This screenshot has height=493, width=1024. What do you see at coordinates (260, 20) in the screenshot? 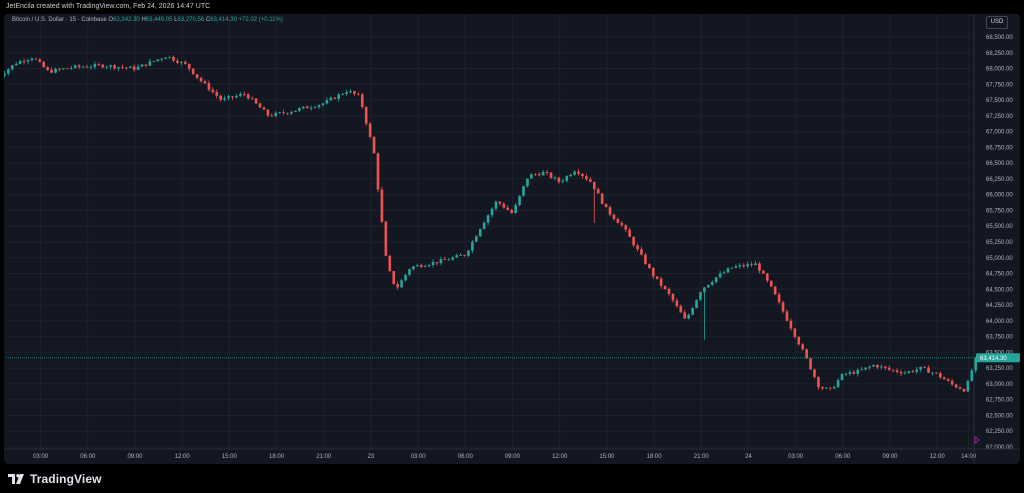
I see `change-value: +72.02 (+0.11%)` at bounding box center [260, 20].